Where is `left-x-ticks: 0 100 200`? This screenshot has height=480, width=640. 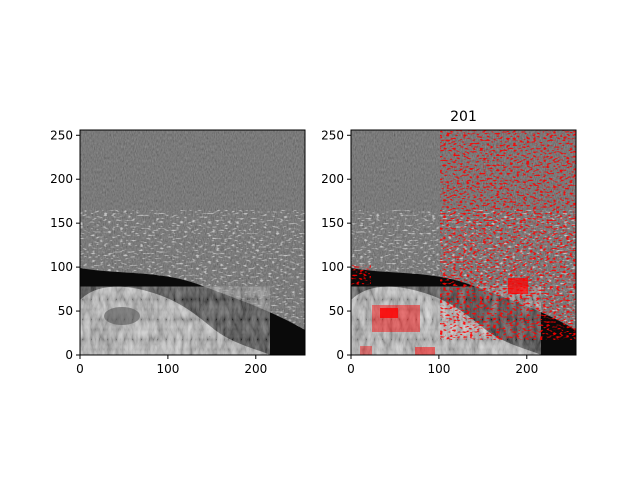
left-x-ticks: 0 100 200 is located at coordinates (171, 365).